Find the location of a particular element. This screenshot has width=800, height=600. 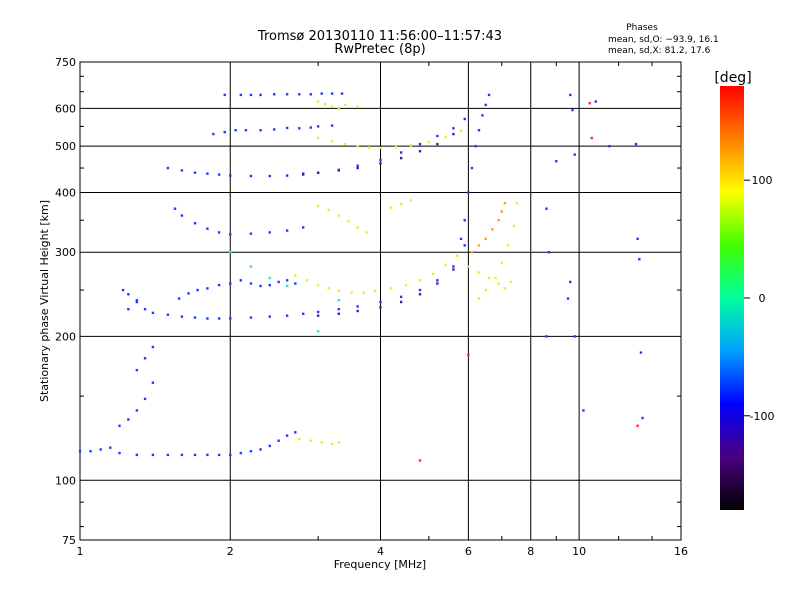

colorbar-label: [deg] is located at coordinates (732, 78).